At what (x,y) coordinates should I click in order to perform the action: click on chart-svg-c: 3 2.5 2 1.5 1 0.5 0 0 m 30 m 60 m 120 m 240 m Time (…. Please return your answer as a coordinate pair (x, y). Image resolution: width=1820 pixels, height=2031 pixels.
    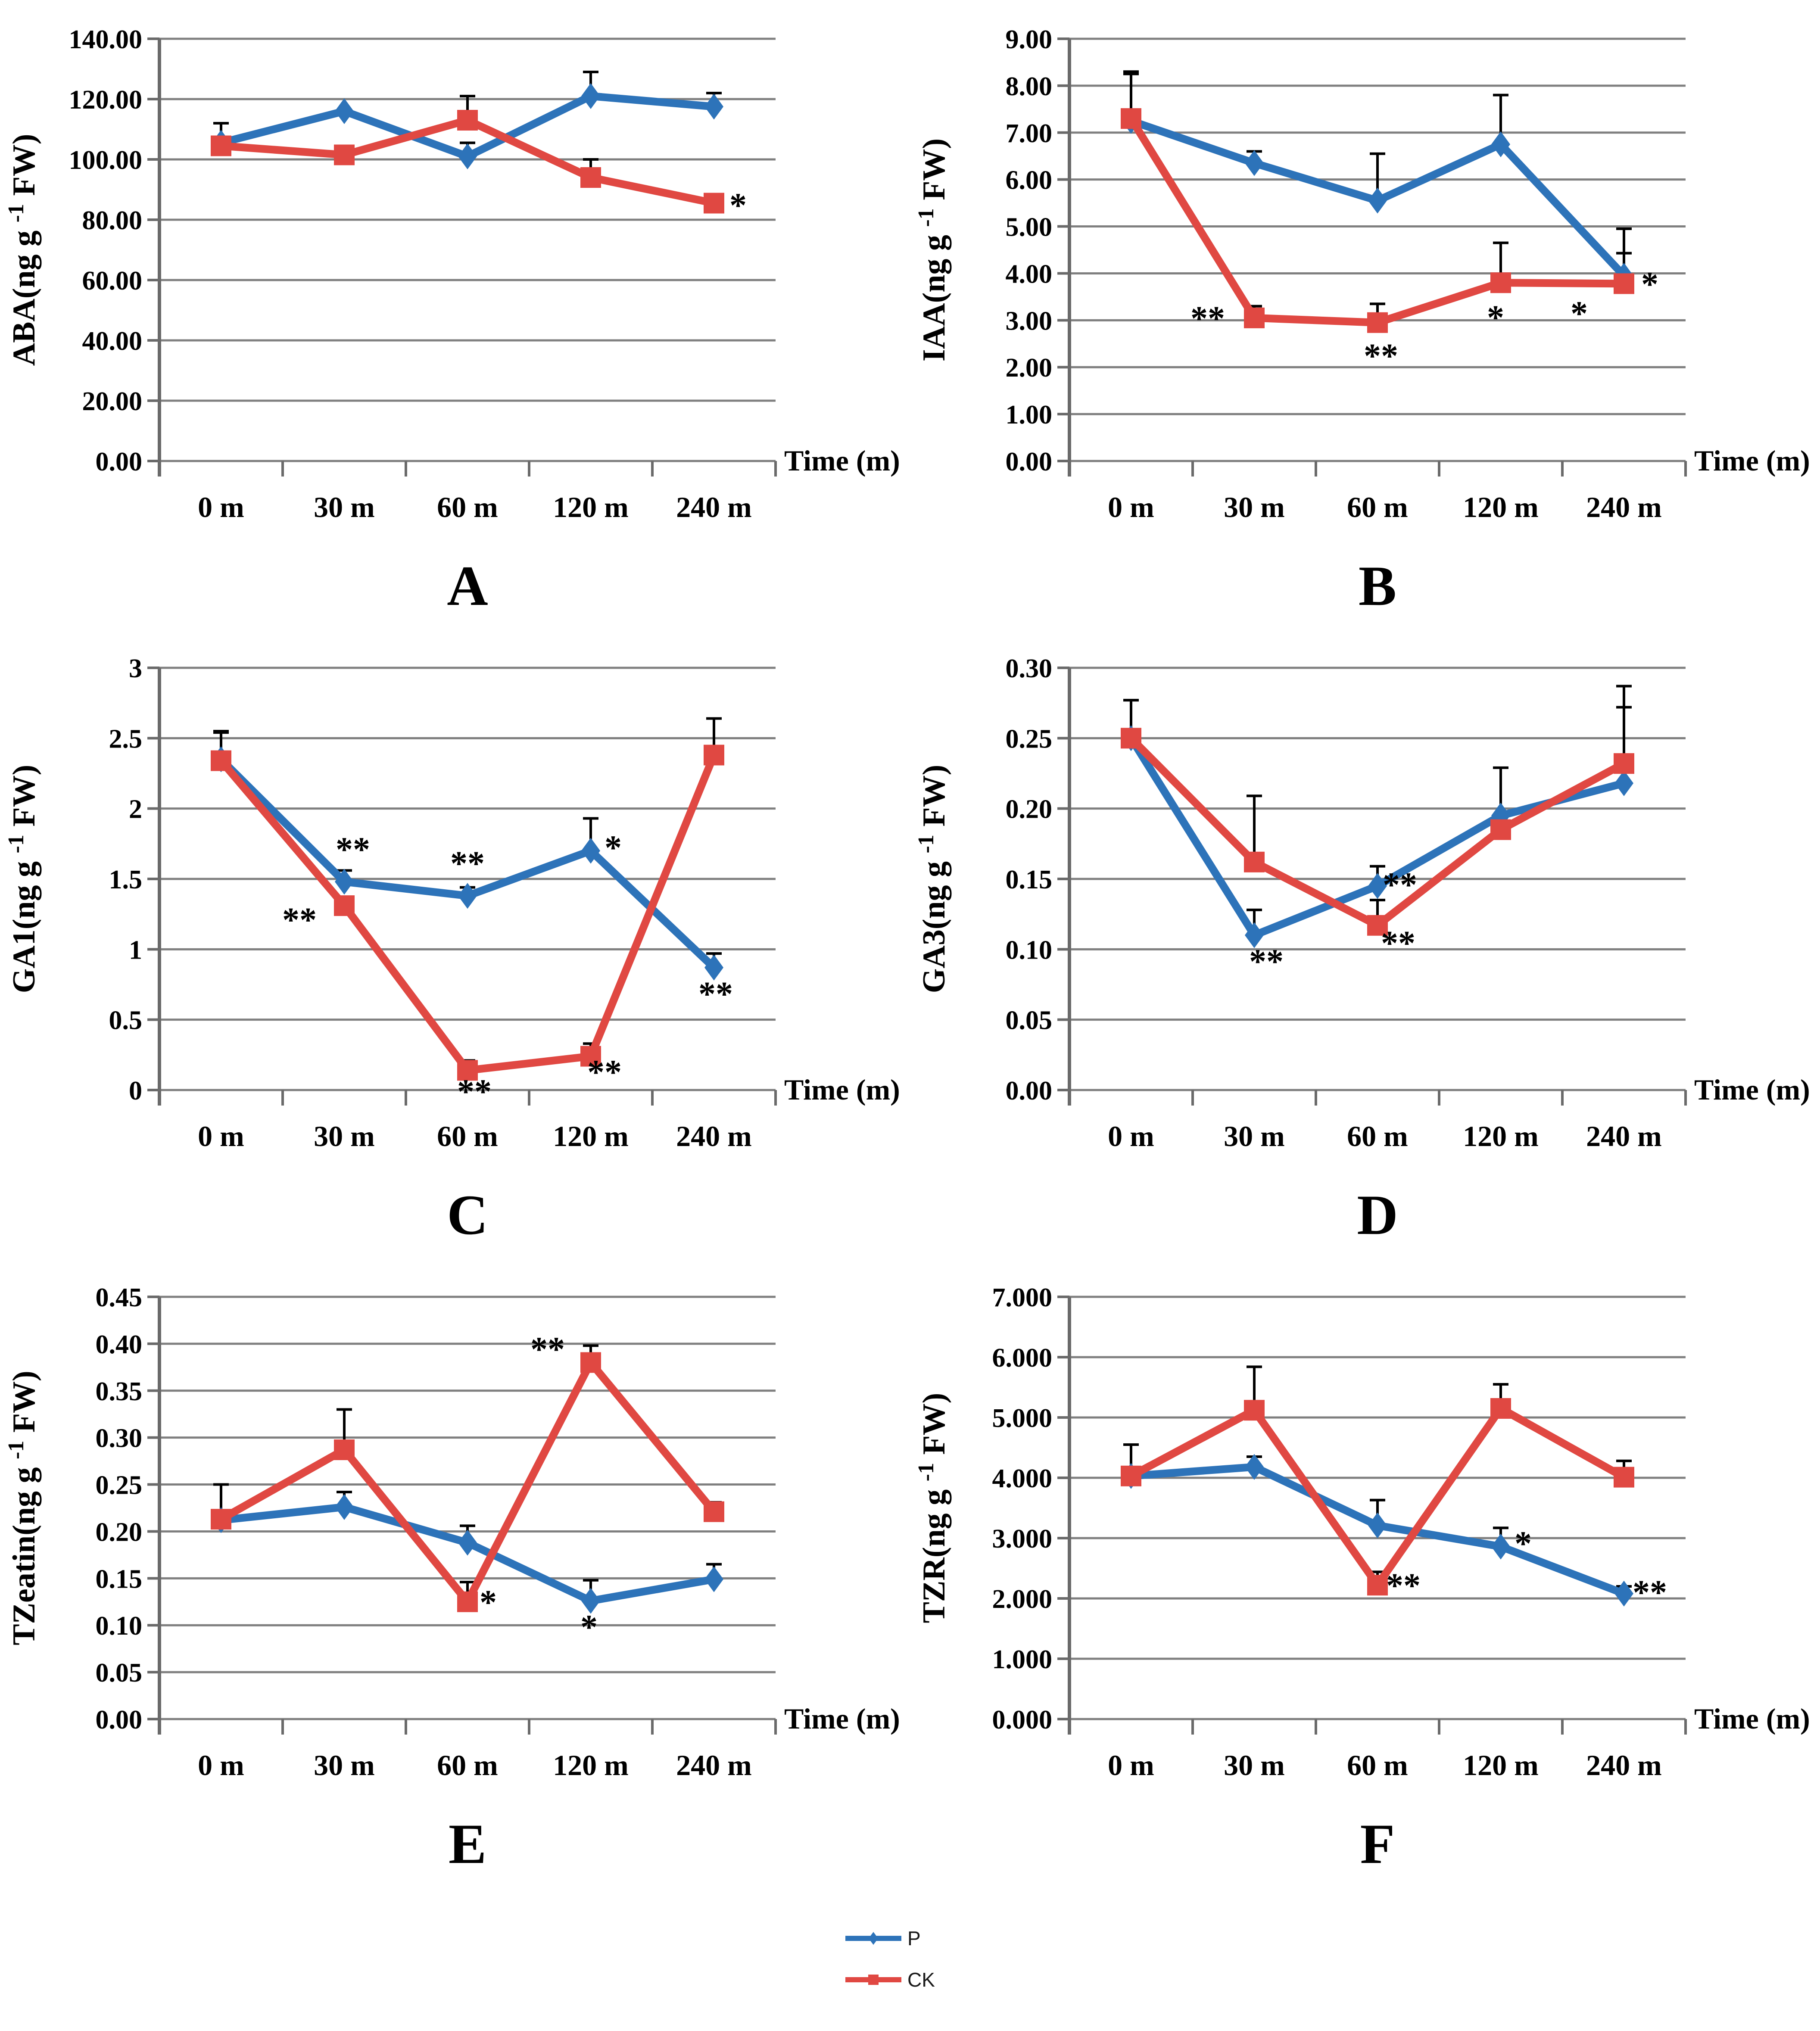
    Looking at the image, I should click on (452, 950).